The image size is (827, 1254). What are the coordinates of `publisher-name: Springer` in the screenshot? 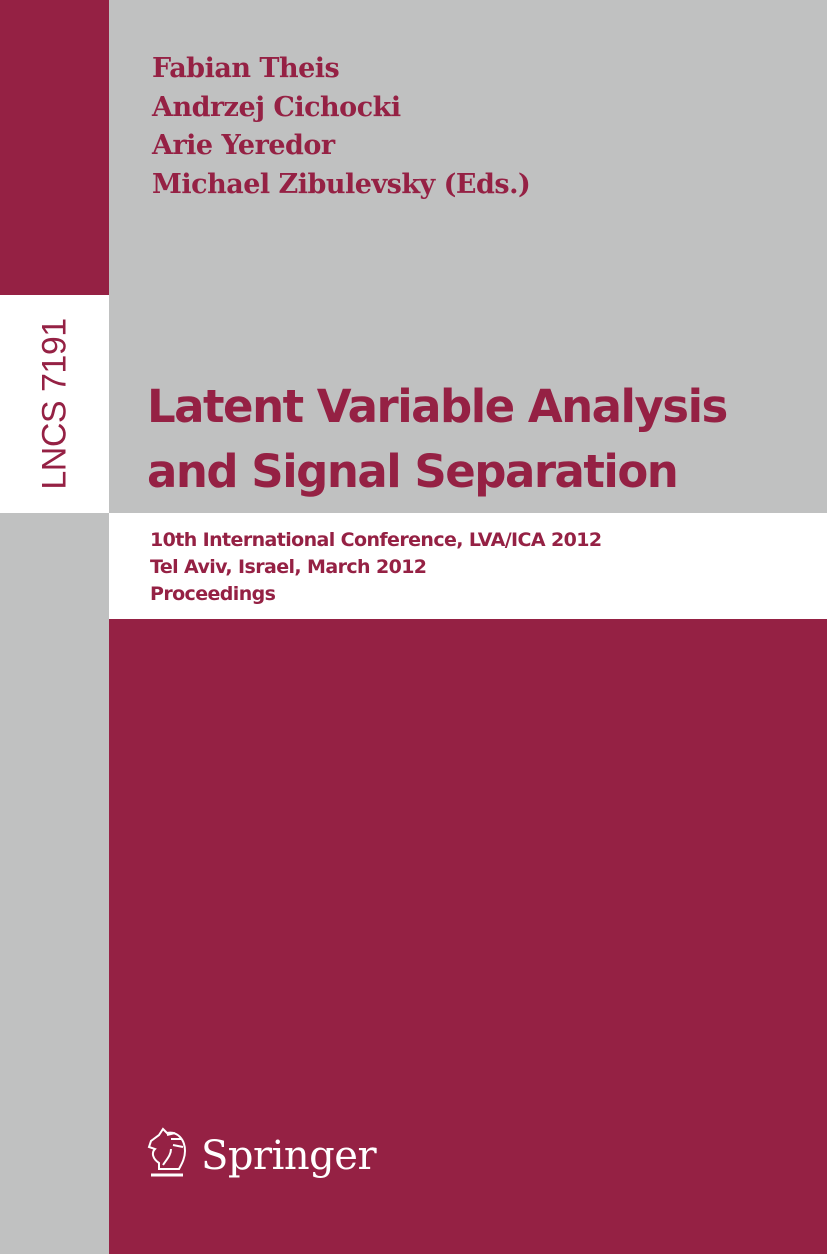 It's located at (289, 1155).